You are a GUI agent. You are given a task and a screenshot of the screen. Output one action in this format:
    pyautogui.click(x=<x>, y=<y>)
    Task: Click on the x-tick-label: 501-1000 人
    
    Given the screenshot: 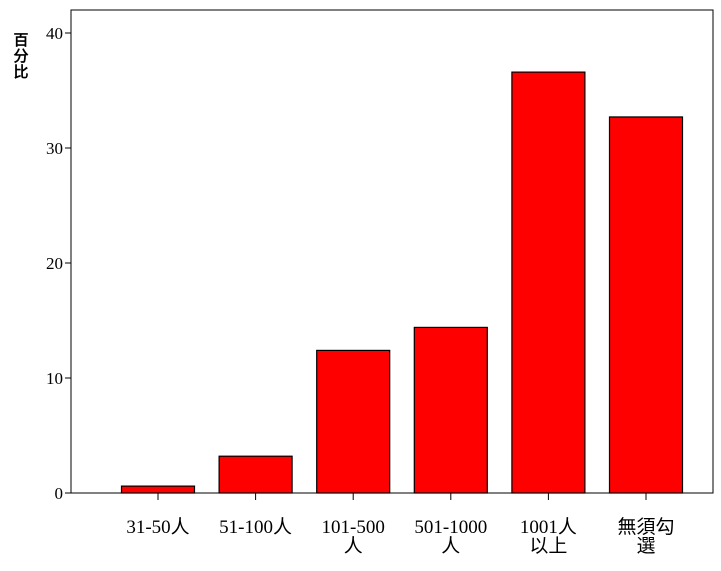 What is the action you would take?
    pyautogui.click(x=450, y=537)
    